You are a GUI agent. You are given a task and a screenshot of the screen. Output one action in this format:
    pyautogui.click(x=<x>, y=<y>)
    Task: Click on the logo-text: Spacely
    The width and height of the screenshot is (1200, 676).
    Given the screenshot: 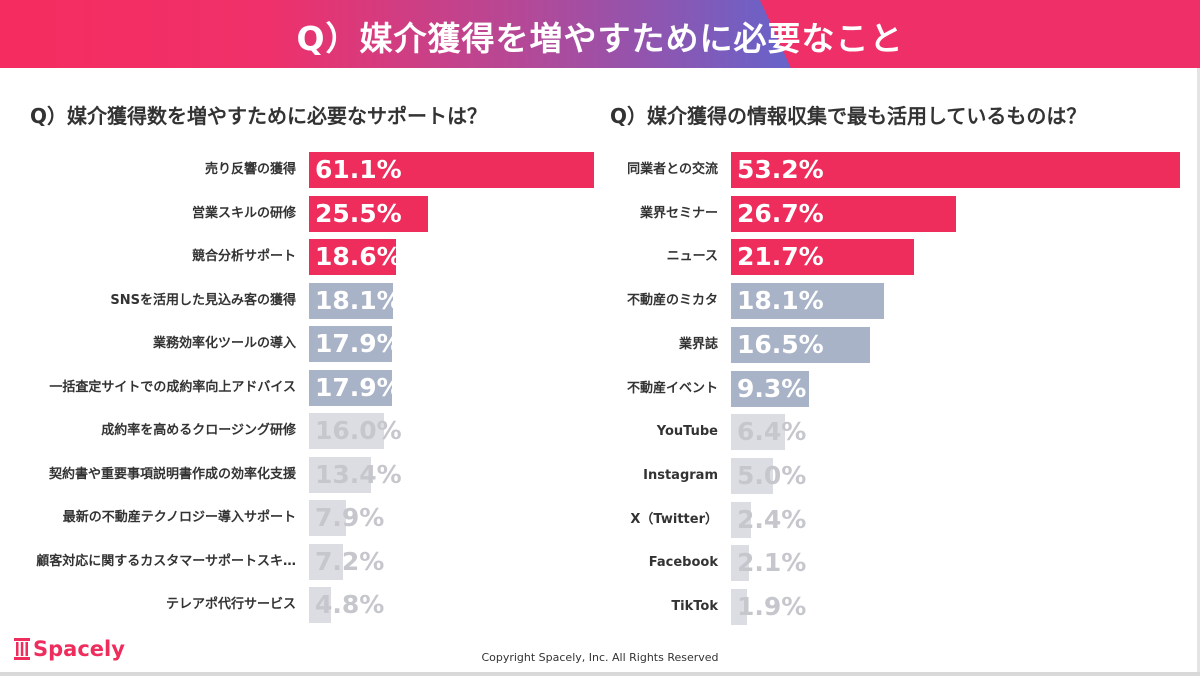 What is the action you would take?
    pyautogui.click(x=79, y=649)
    